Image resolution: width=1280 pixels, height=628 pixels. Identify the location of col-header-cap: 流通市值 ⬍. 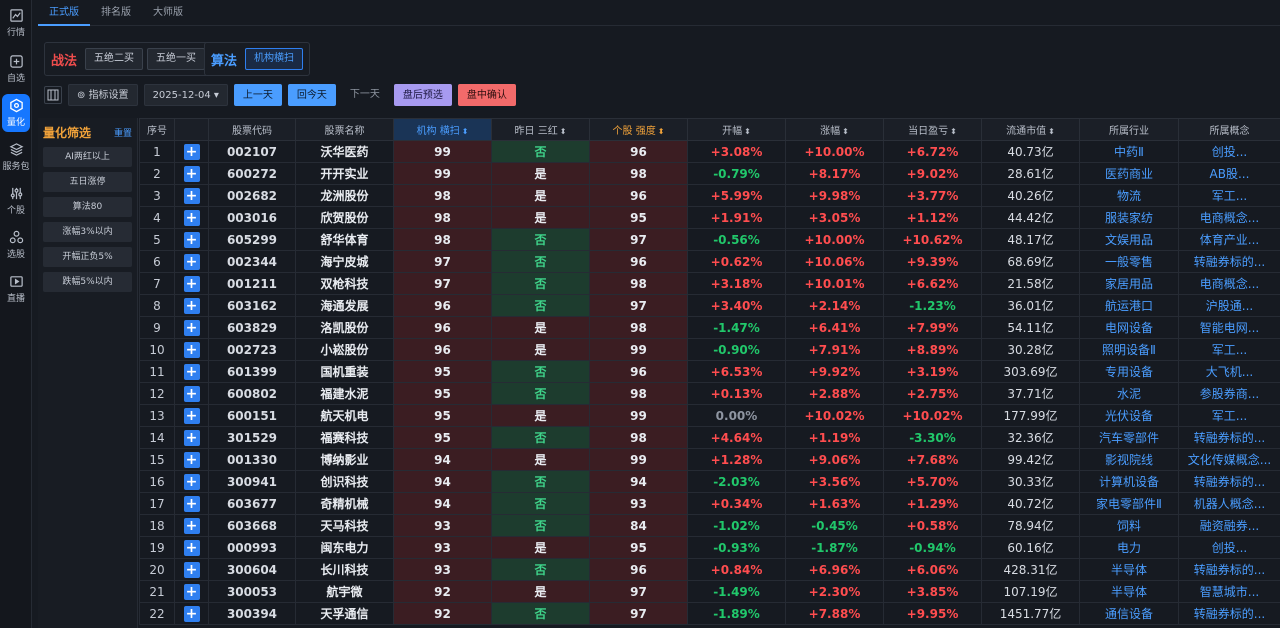
(1030, 129).